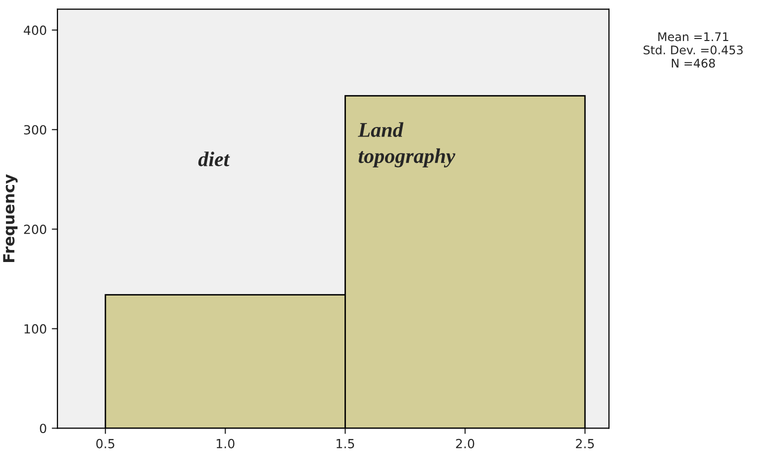 Image resolution: width=766 pixels, height=458 pixels. What do you see at coordinates (43, 429) in the screenshot?
I see `y-tick-label: 0` at bounding box center [43, 429].